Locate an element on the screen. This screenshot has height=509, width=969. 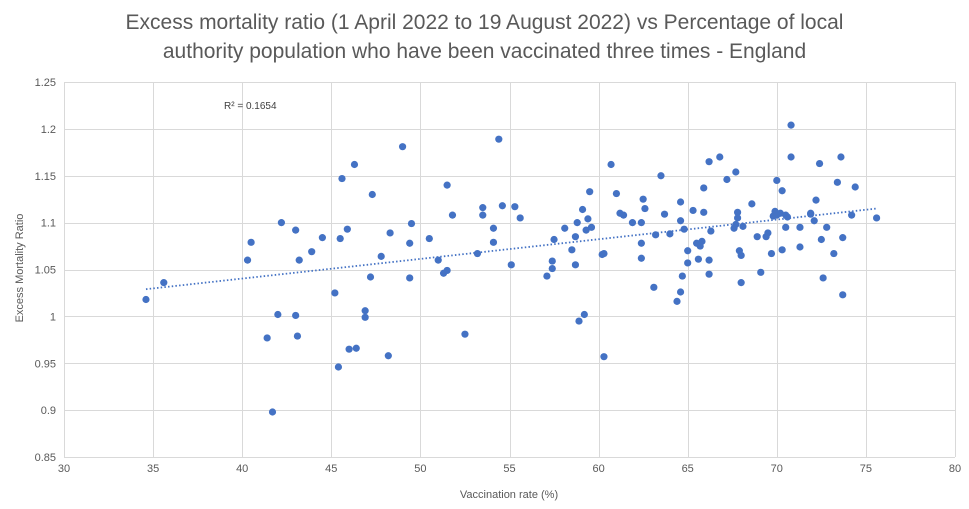
x-tick-label: 80 is located at coordinates (955, 469).